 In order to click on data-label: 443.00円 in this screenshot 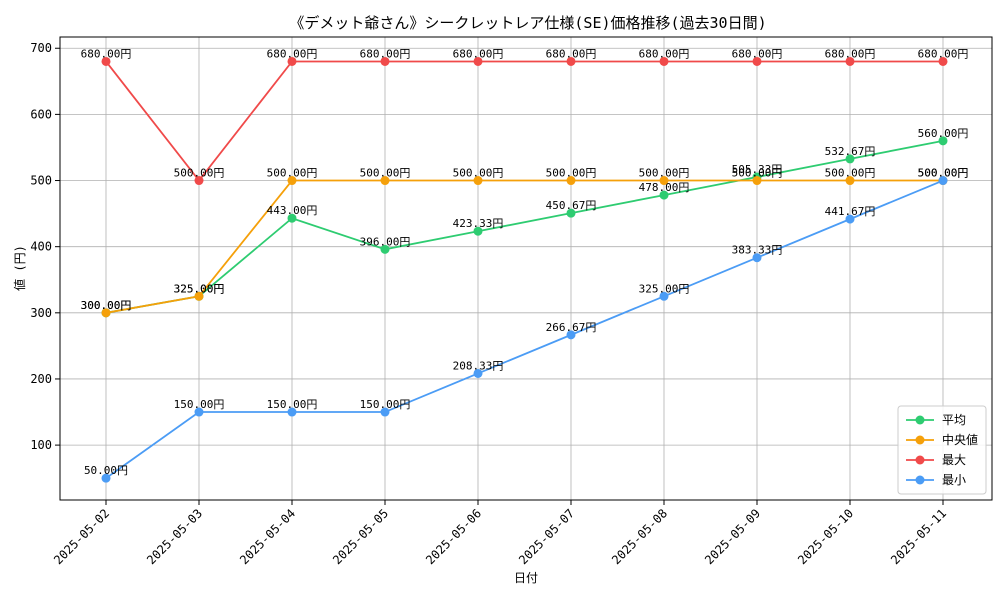, I will do `click(292, 210)`.